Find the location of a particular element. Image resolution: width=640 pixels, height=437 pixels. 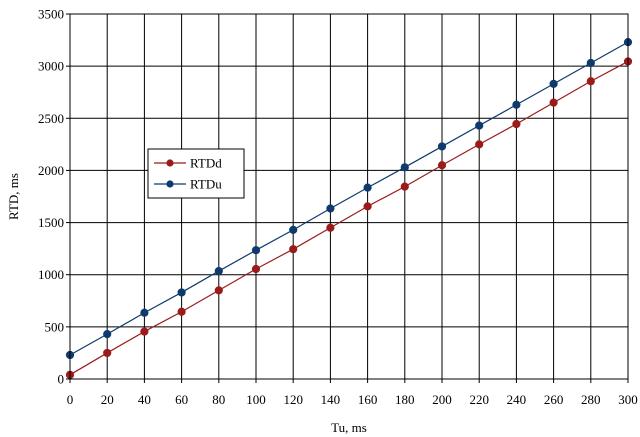

legend-label: RTDu is located at coordinates (206, 184).